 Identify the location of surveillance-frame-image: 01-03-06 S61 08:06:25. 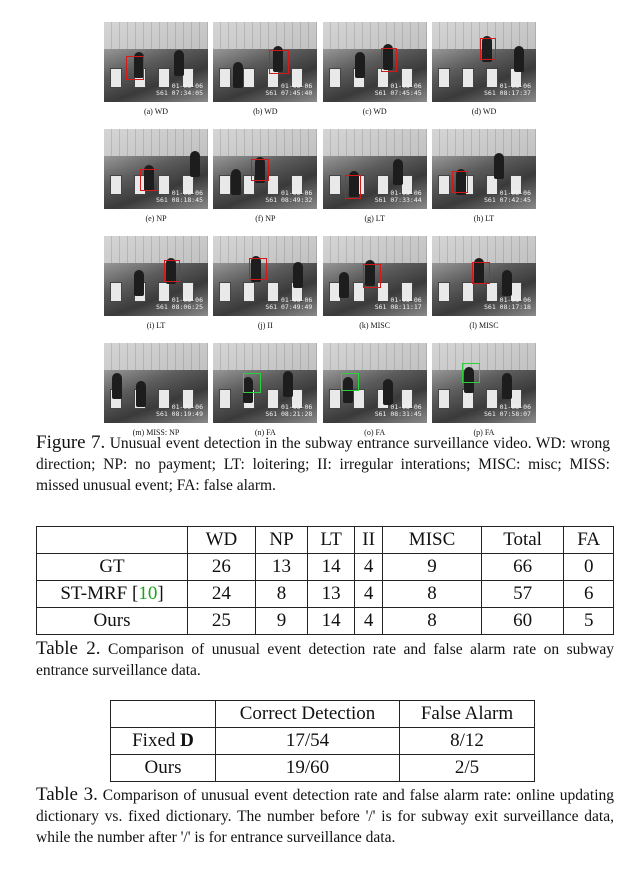
(156, 276).